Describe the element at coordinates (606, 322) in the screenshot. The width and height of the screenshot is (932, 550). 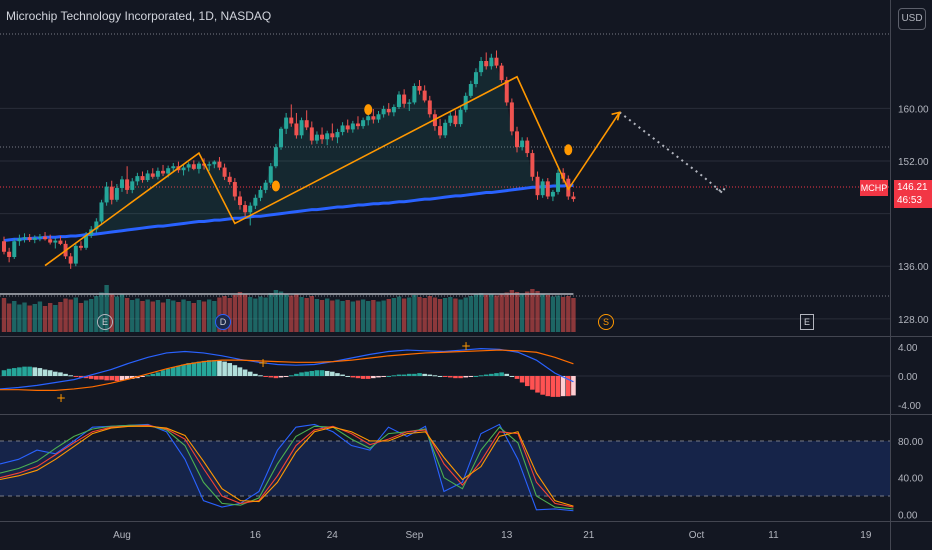
I see `split-marker: S` at that location.